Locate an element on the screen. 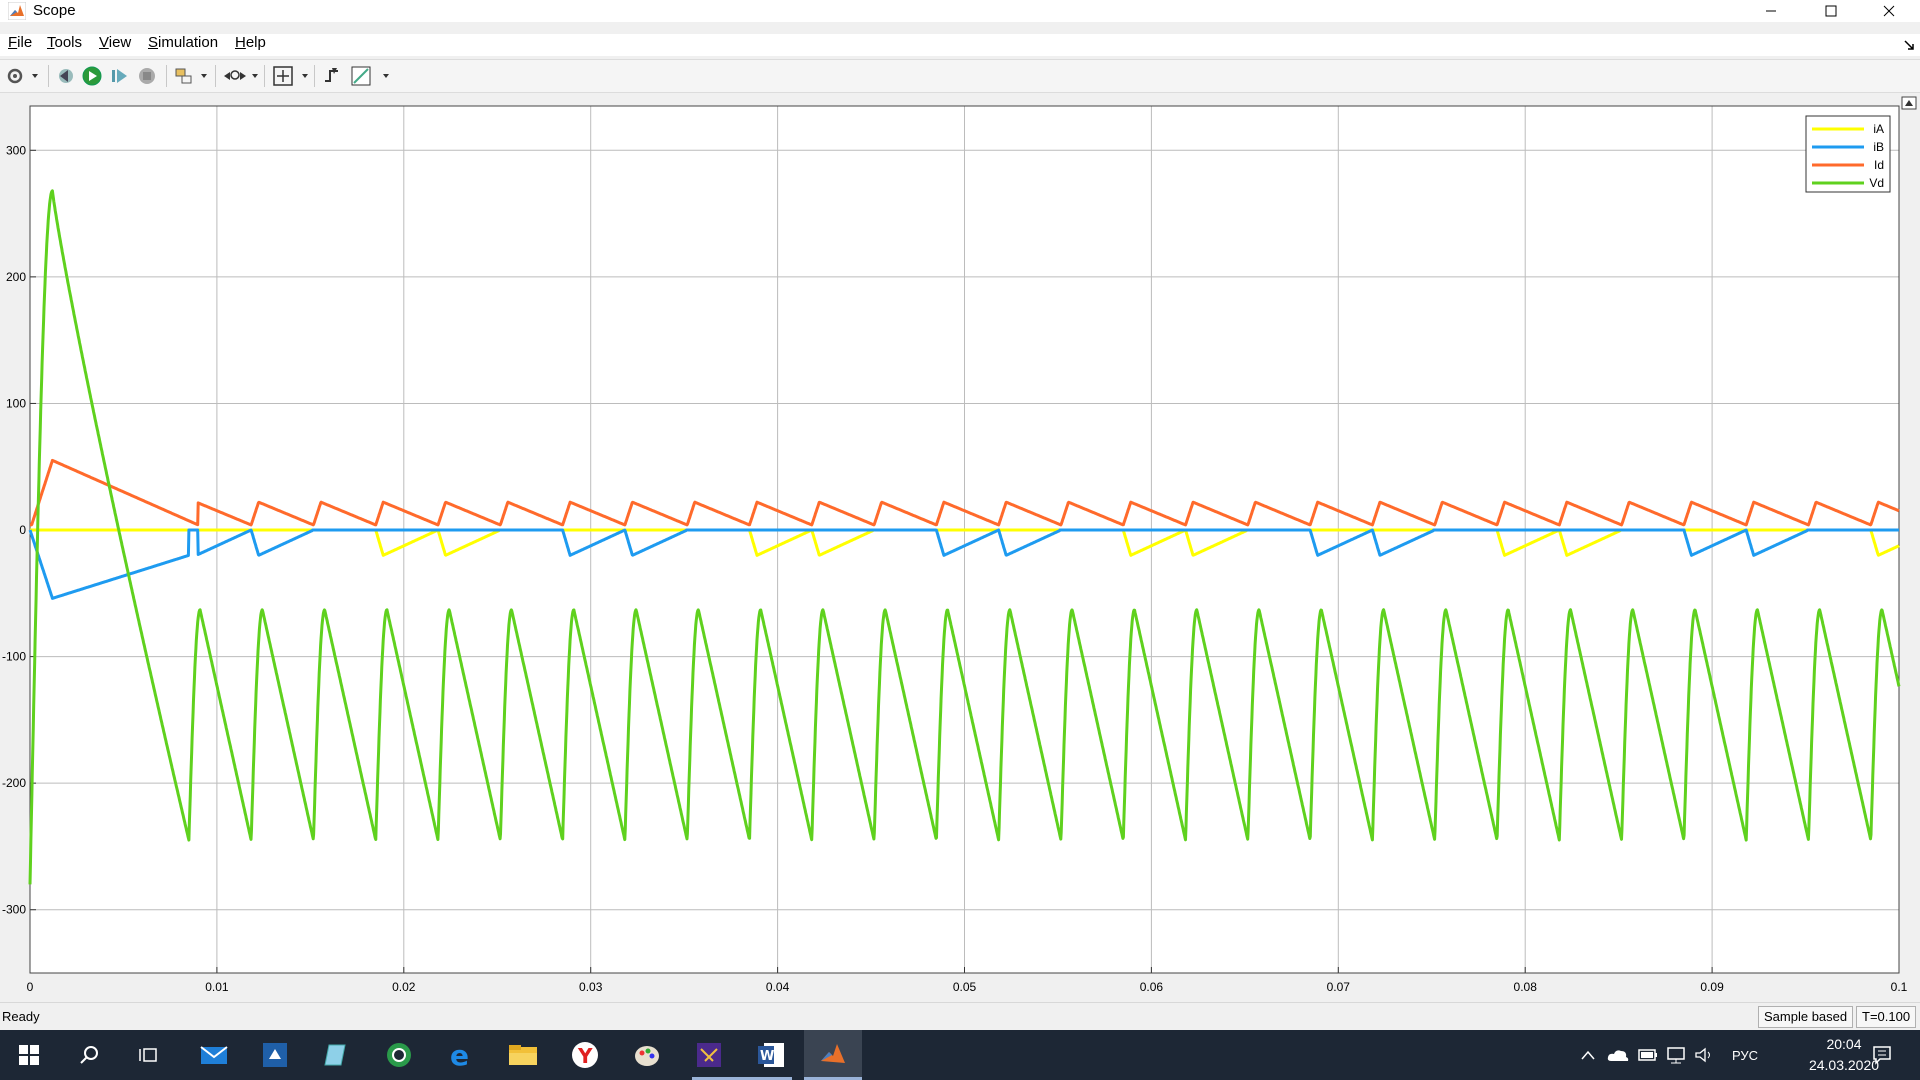 Image resolution: width=1920 pixels, height=1080 pixels. highlight-block-icon is located at coordinates (191, 76).